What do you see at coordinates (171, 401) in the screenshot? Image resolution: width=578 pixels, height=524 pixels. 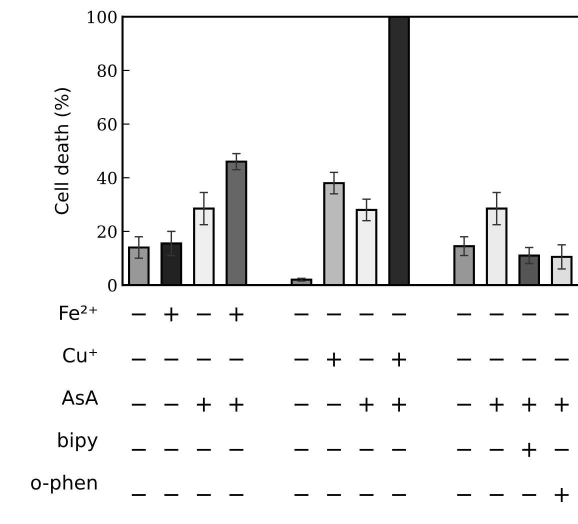 I see `category-label: + − − − −` at bounding box center [171, 401].